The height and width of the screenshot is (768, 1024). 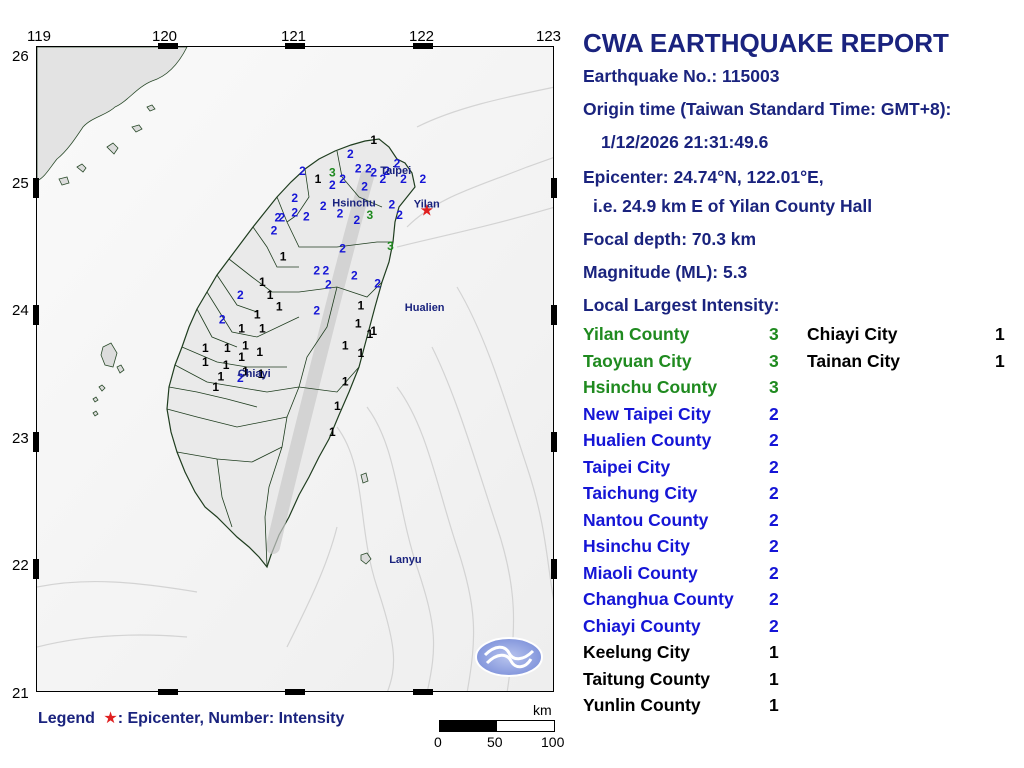 What do you see at coordinates (495, 742) in the screenshot?
I see `scale-label-50: 50` at bounding box center [495, 742].